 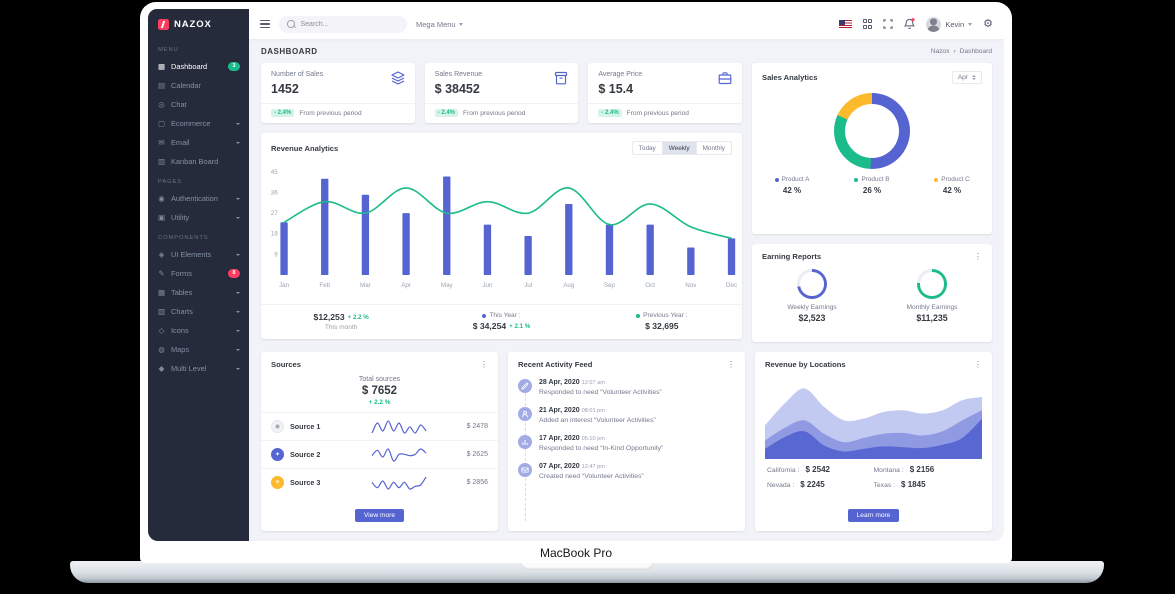 I want to click on sidebar-item-authentication: ◉ Authentication, so click(x=198, y=198).